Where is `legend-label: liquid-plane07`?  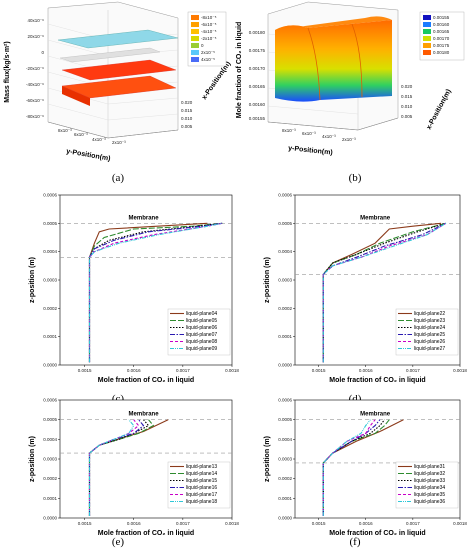 legend-label: liquid-plane07 is located at coordinates (201, 335).